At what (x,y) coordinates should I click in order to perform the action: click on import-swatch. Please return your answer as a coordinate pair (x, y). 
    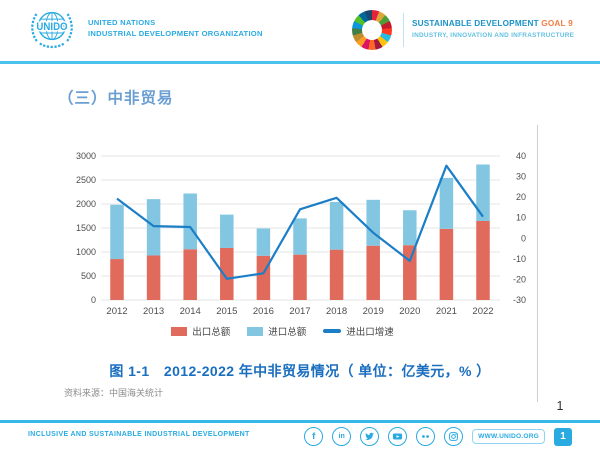
    Looking at the image, I should click on (255, 331).